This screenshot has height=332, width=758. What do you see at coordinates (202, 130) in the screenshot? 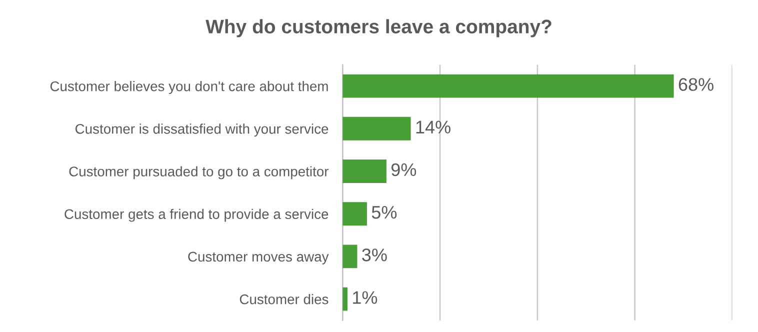
I see `y-tick-label: Customer is dissatisfied with your service` at bounding box center [202, 130].